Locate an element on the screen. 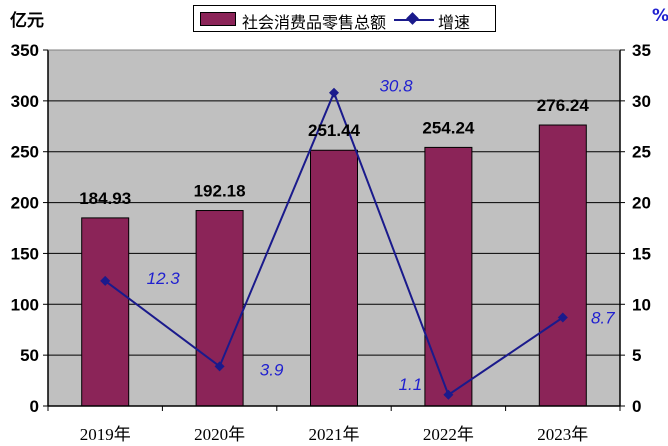 The image size is (668, 446). left-tick-label: 350 is located at coordinates (25, 50).